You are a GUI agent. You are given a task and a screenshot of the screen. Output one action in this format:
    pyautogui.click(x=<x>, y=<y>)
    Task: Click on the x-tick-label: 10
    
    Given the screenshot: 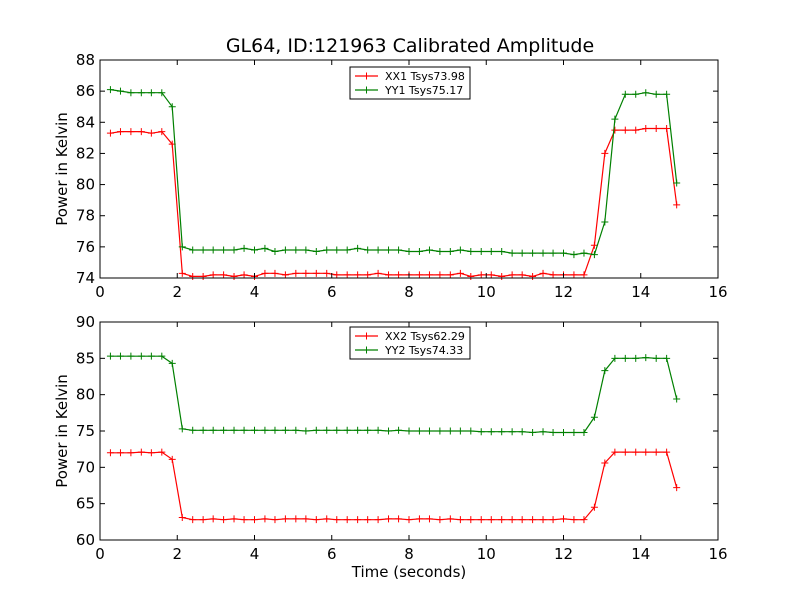 What is the action you would take?
    pyautogui.click(x=486, y=554)
    